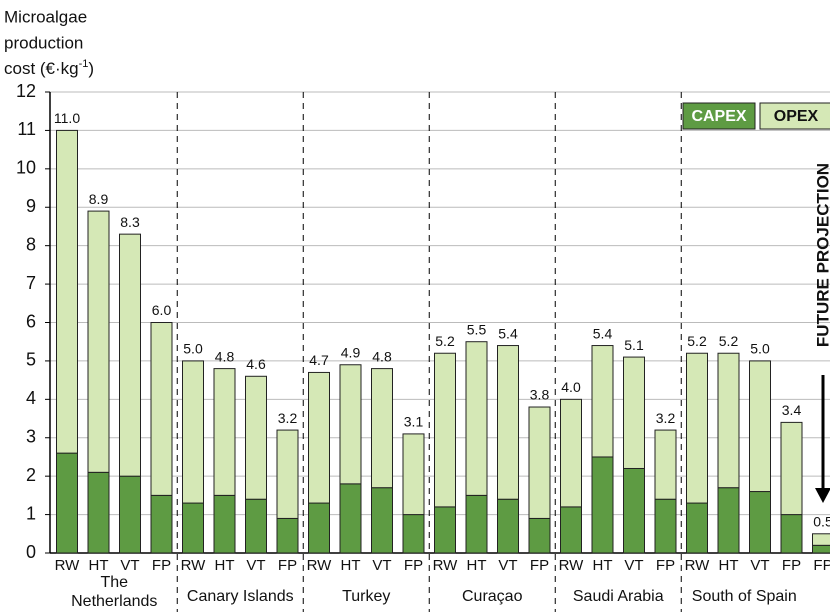 The width and height of the screenshot is (830, 612). What do you see at coordinates (744, 596) in the screenshot?
I see `group-label: South of Spain` at bounding box center [744, 596].